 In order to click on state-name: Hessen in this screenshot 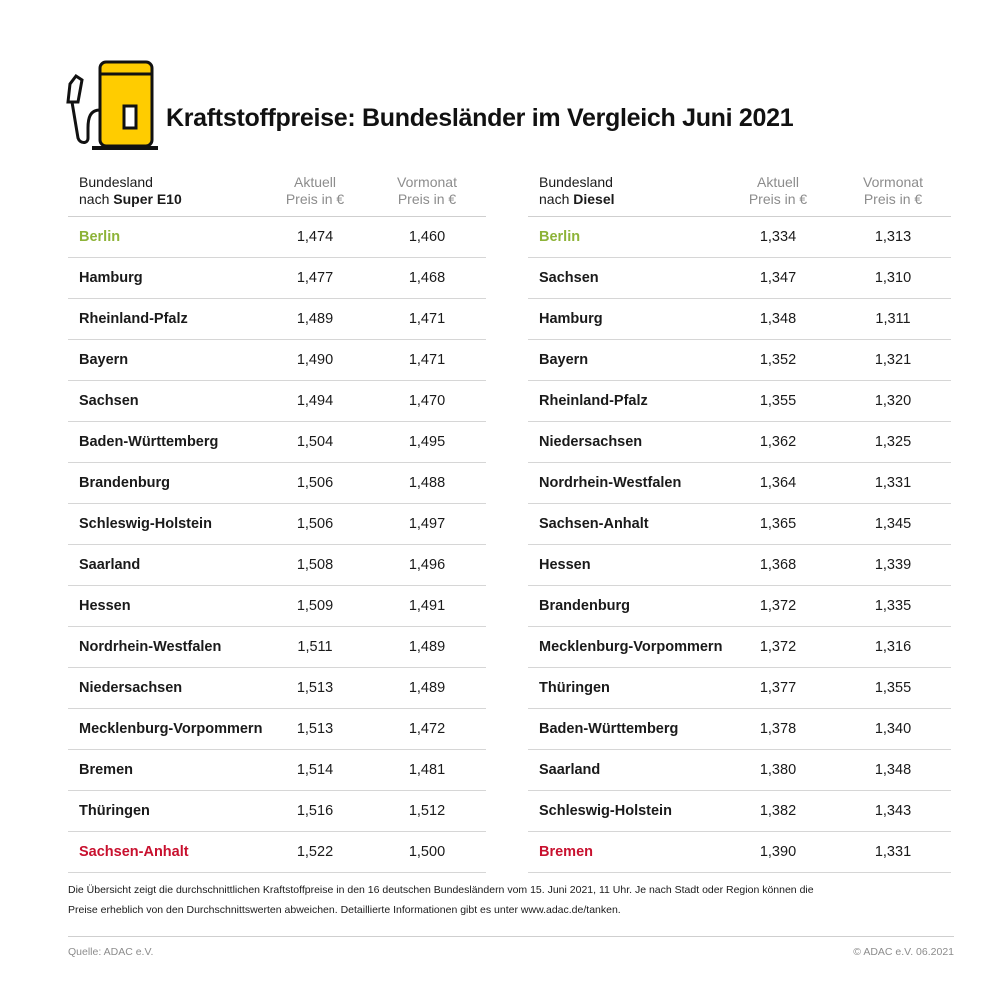, I will do `click(565, 565)`.